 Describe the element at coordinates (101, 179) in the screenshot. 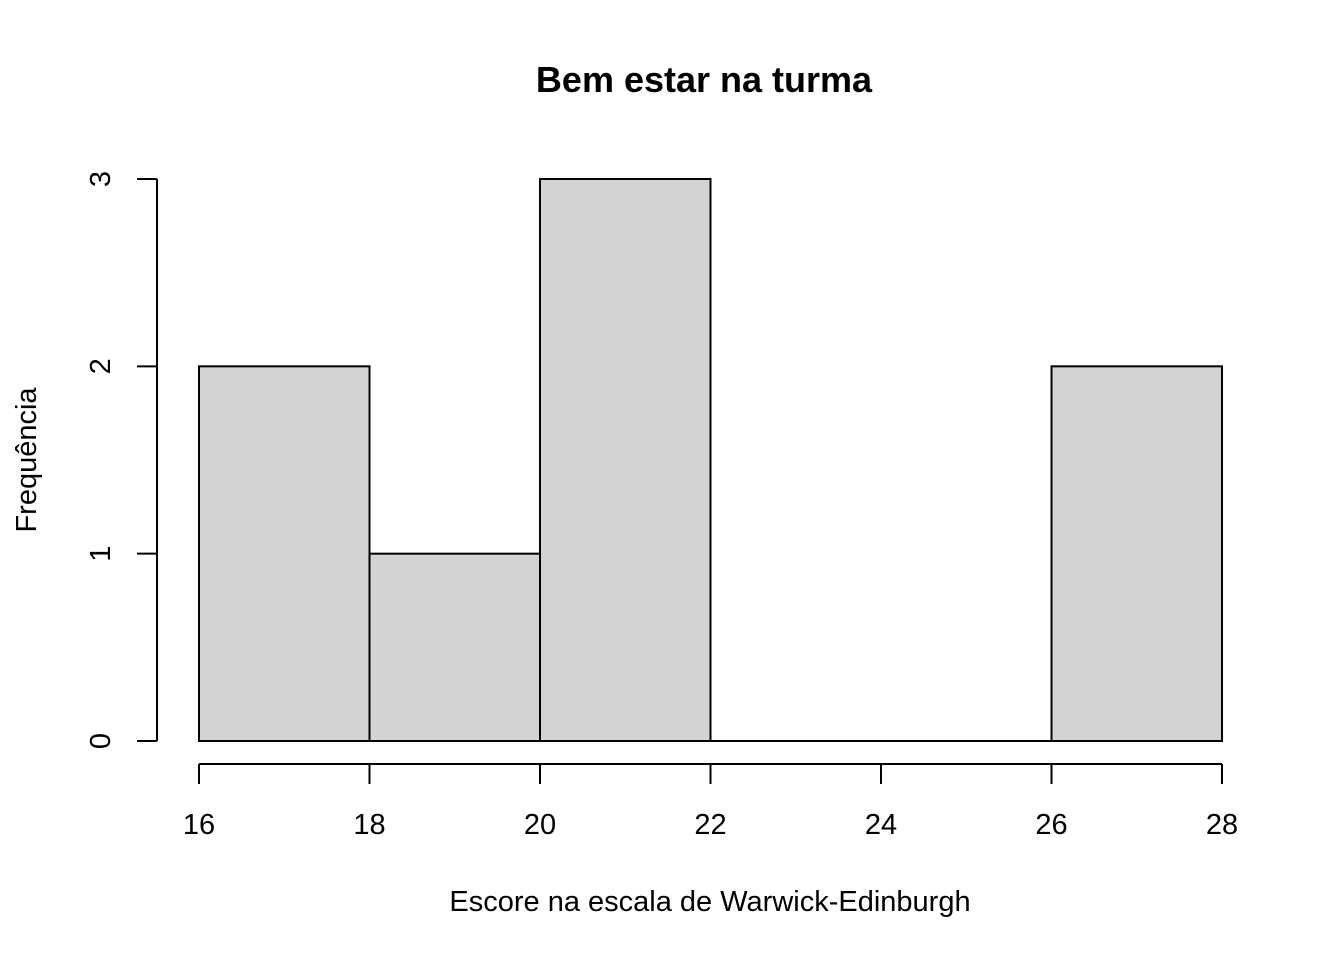

I see `y-tick-label: 3` at that location.